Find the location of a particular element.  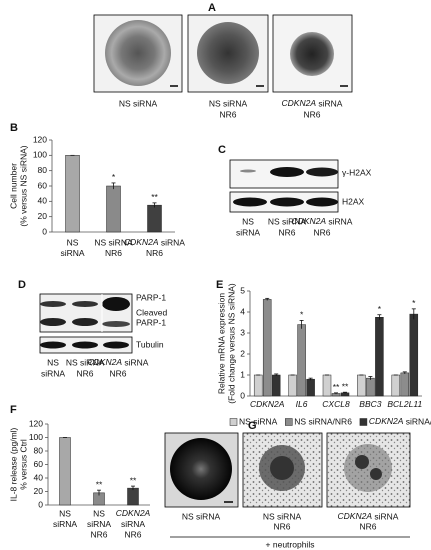

band-label: Tubulin is located at coordinates (150, 344).